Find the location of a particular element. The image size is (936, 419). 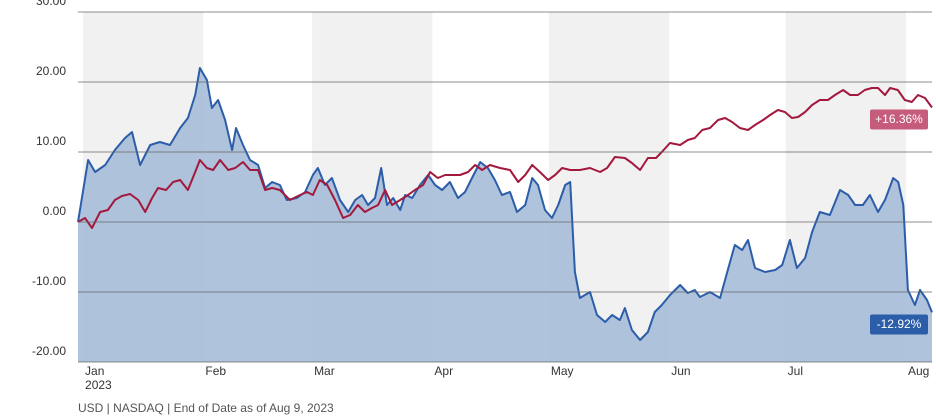

x-tick-label: Jun is located at coordinates (680, 371).